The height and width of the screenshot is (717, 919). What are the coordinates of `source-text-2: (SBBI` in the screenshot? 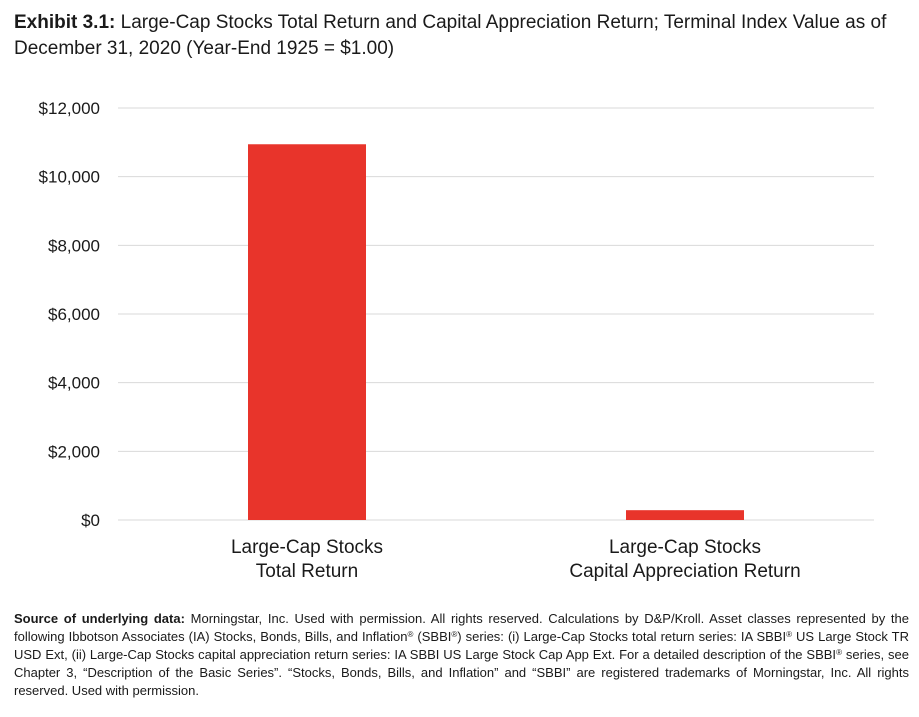 It's located at (432, 636).